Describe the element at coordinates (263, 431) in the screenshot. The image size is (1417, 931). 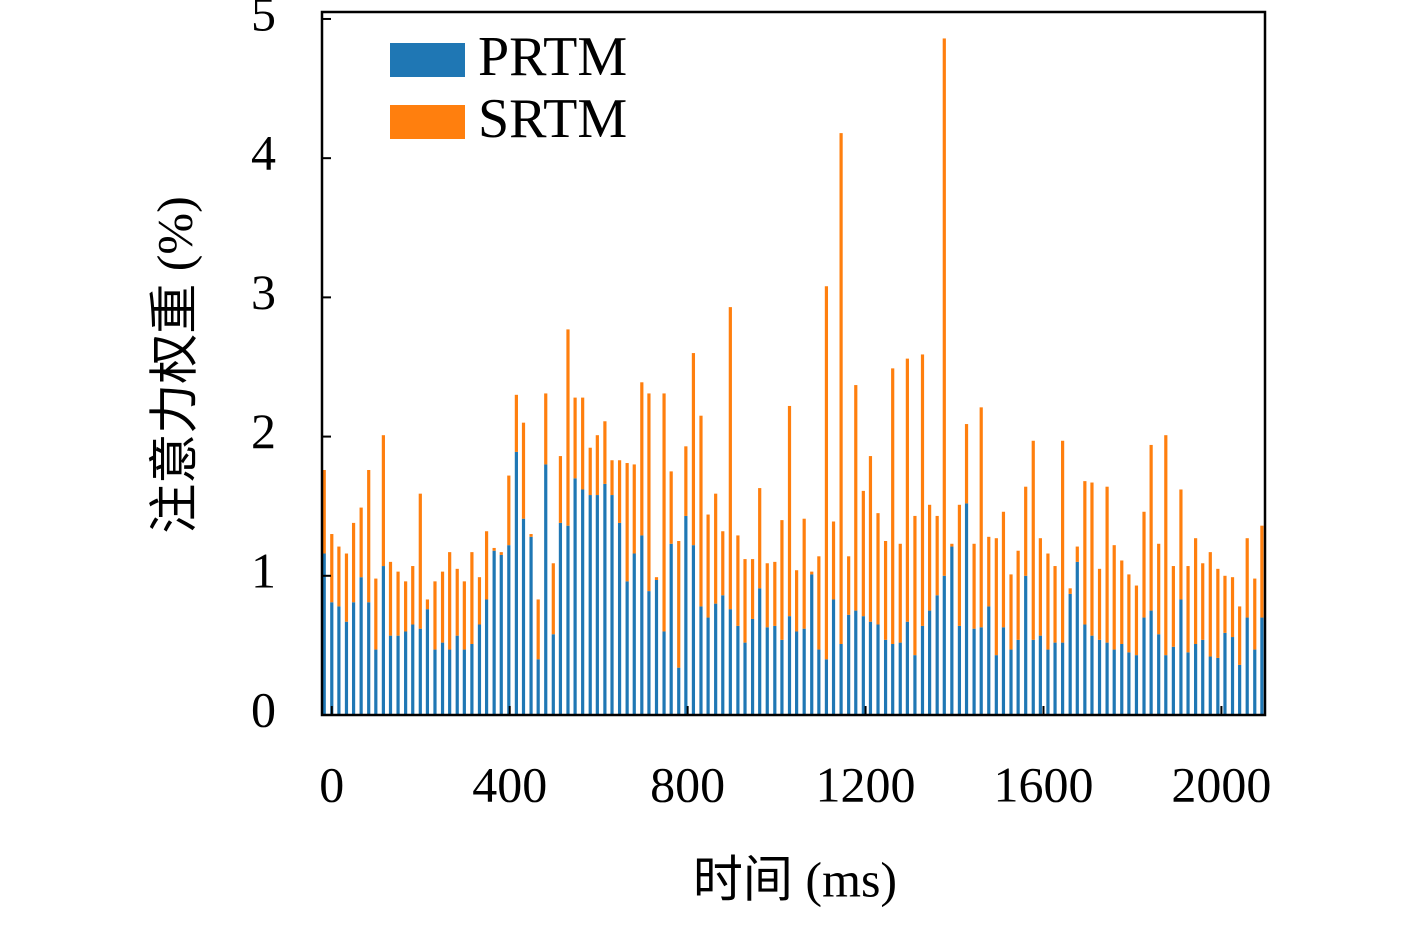
I see `y-tick-label: 2` at that location.